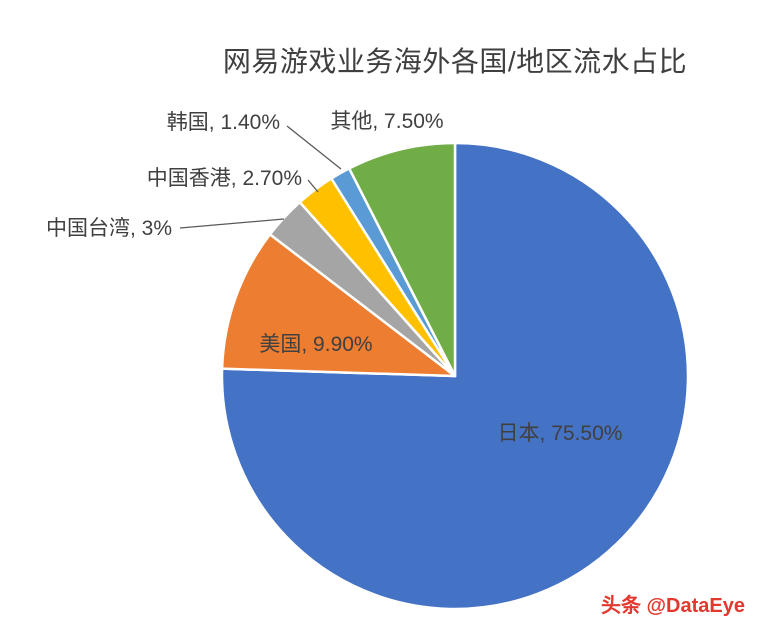 The height and width of the screenshot is (628, 757). I want to click on chart-title: 网易游戏业务海外各国/地区流水占比, so click(455, 61).